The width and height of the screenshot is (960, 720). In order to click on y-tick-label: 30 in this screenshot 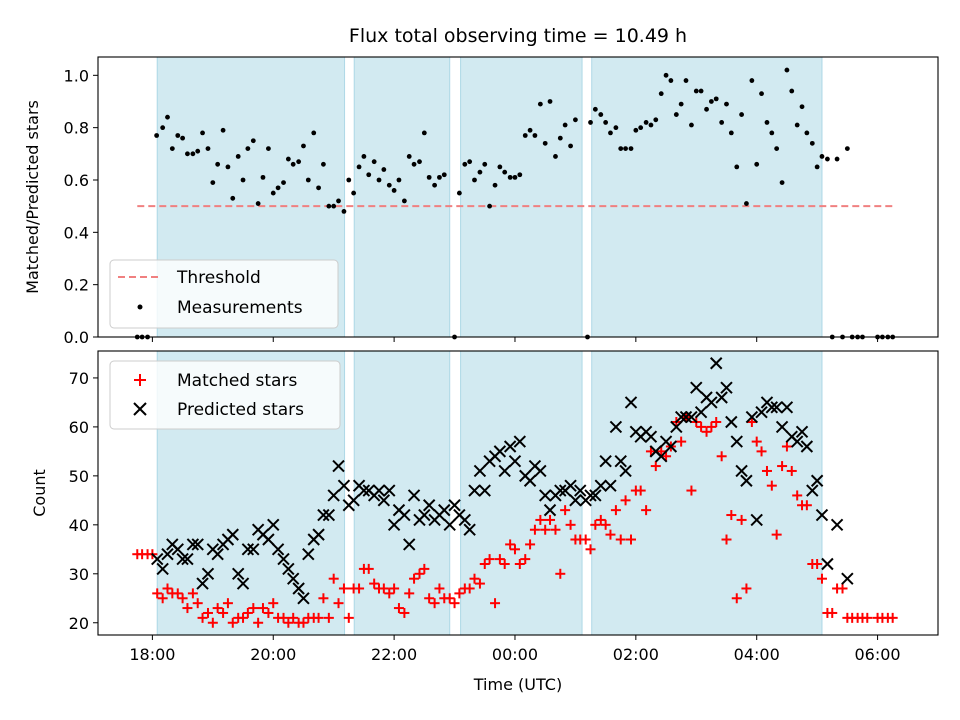, I will do `click(79, 574)`.